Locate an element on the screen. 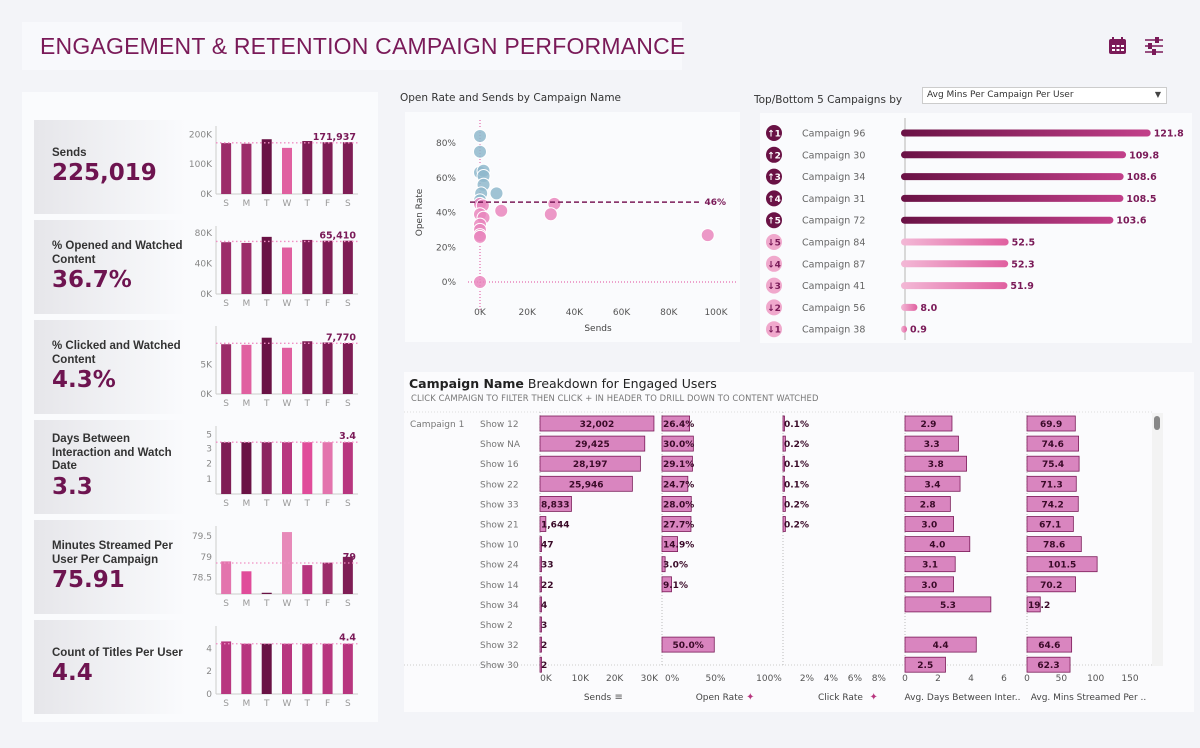 This screenshot has width=1200, height=748. y-tick-label: 0K is located at coordinates (206, 195).